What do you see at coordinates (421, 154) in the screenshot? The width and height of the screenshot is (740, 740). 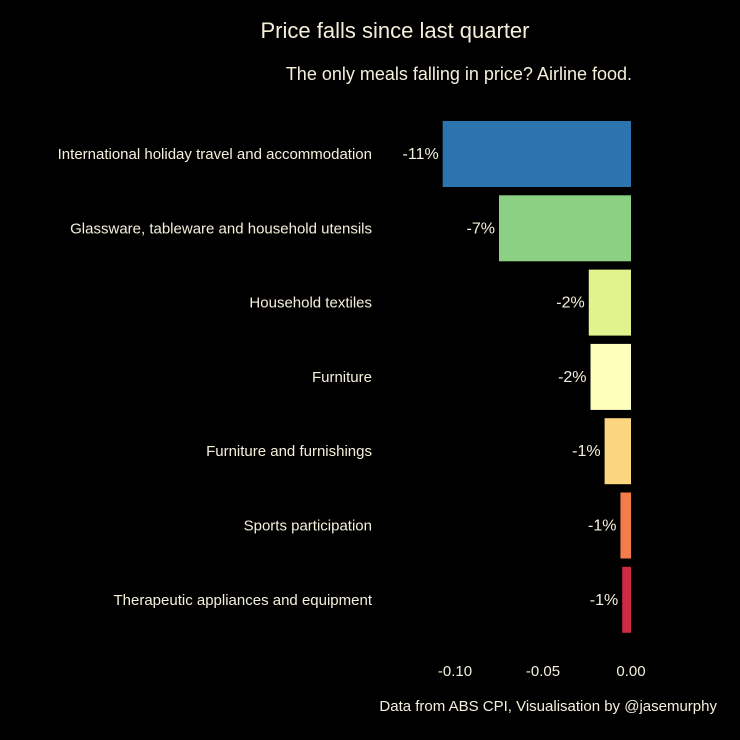 I see `data-label: -11%` at bounding box center [421, 154].